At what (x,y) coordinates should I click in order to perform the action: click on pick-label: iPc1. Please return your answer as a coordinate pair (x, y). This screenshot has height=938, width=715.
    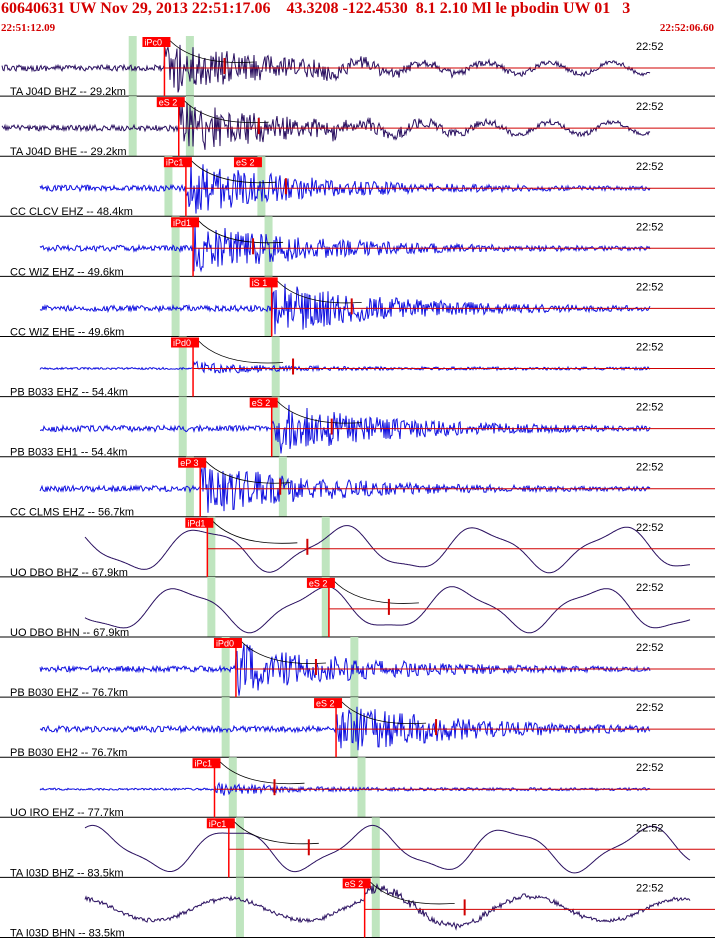
    Looking at the image, I should click on (218, 824).